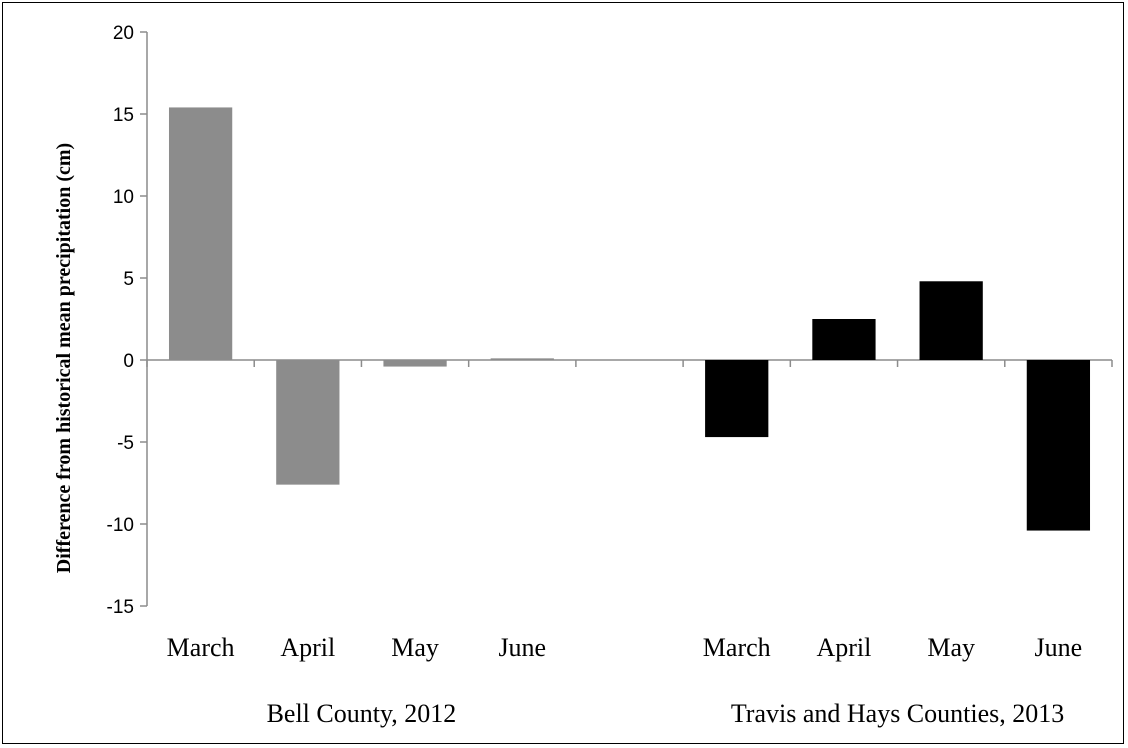 Image resolution: width=1128 pixels, height=748 pixels. What do you see at coordinates (123, 115) in the screenshot?
I see `y-tick-label: 15` at bounding box center [123, 115].